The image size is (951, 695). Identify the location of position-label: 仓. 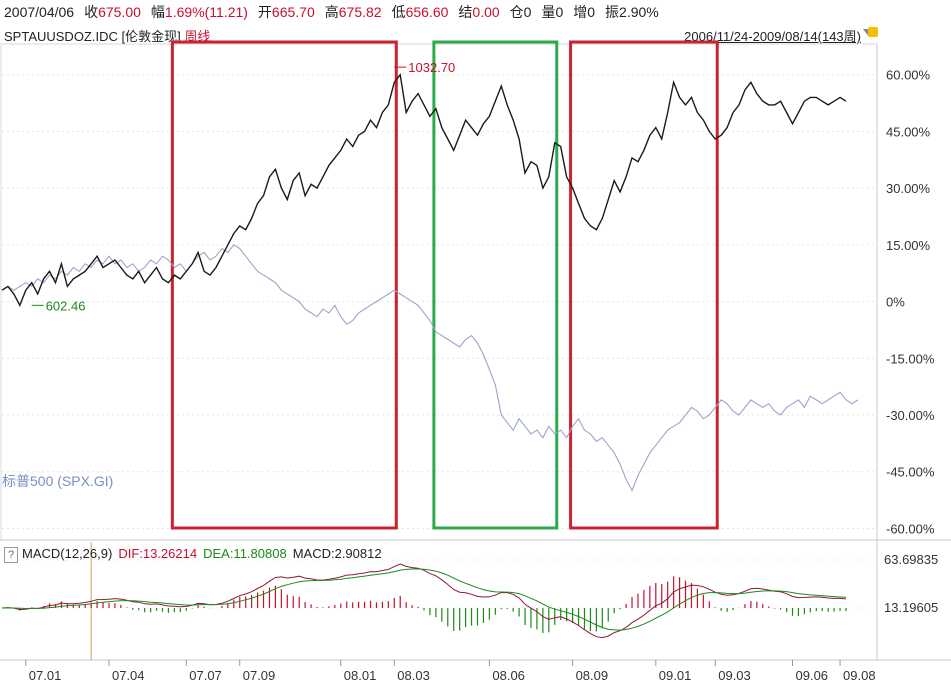
(516, 12).